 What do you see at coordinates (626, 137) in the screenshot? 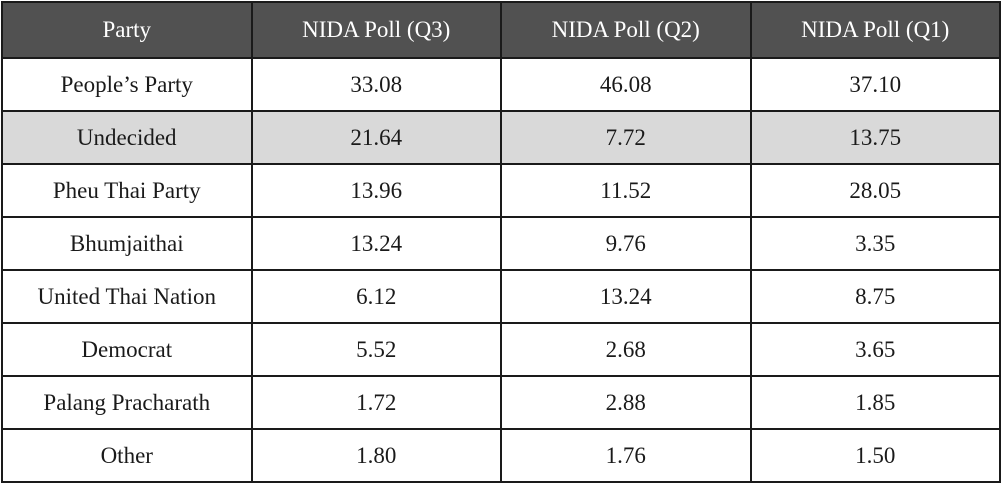
I see `value-cell: 7.72` at bounding box center [626, 137].